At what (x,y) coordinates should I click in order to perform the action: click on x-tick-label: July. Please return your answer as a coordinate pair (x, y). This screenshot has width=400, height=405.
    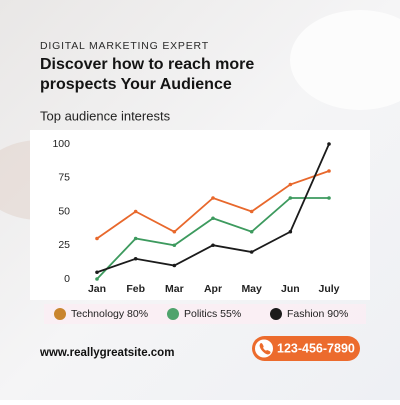
    Looking at the image, I should click on (328, 289).